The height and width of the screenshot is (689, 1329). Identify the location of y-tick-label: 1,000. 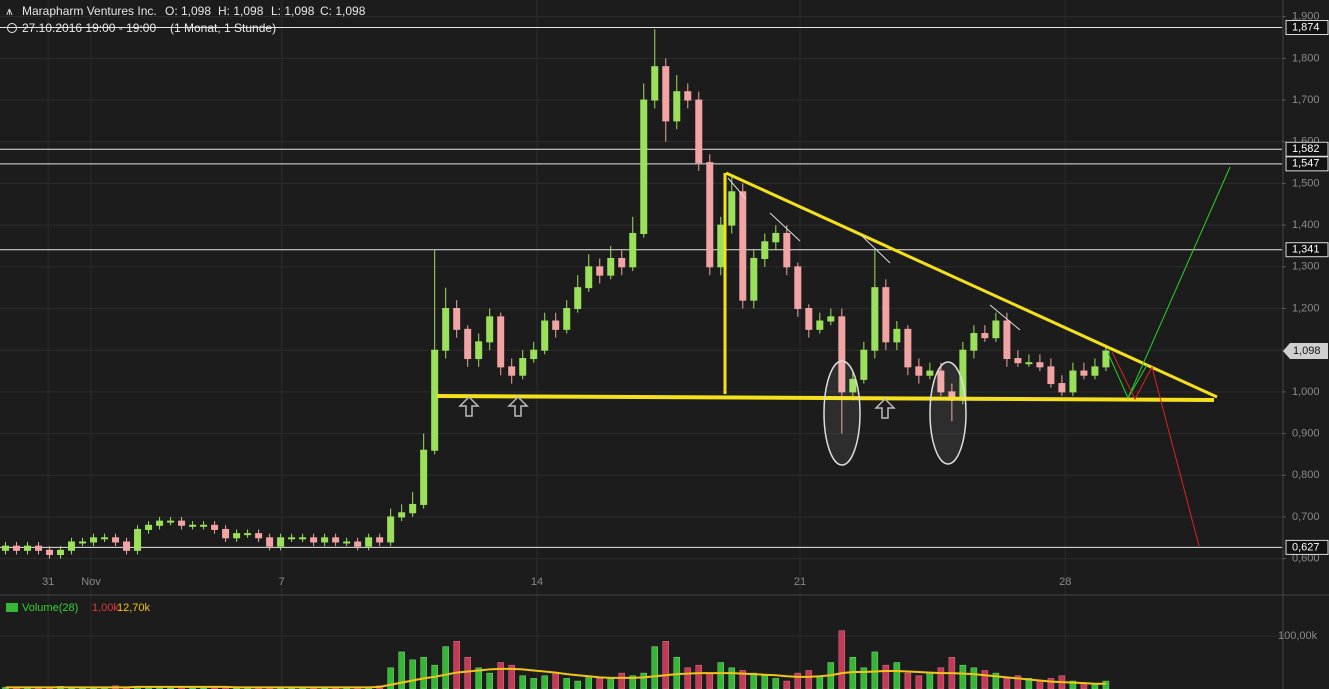
(1306, 392).